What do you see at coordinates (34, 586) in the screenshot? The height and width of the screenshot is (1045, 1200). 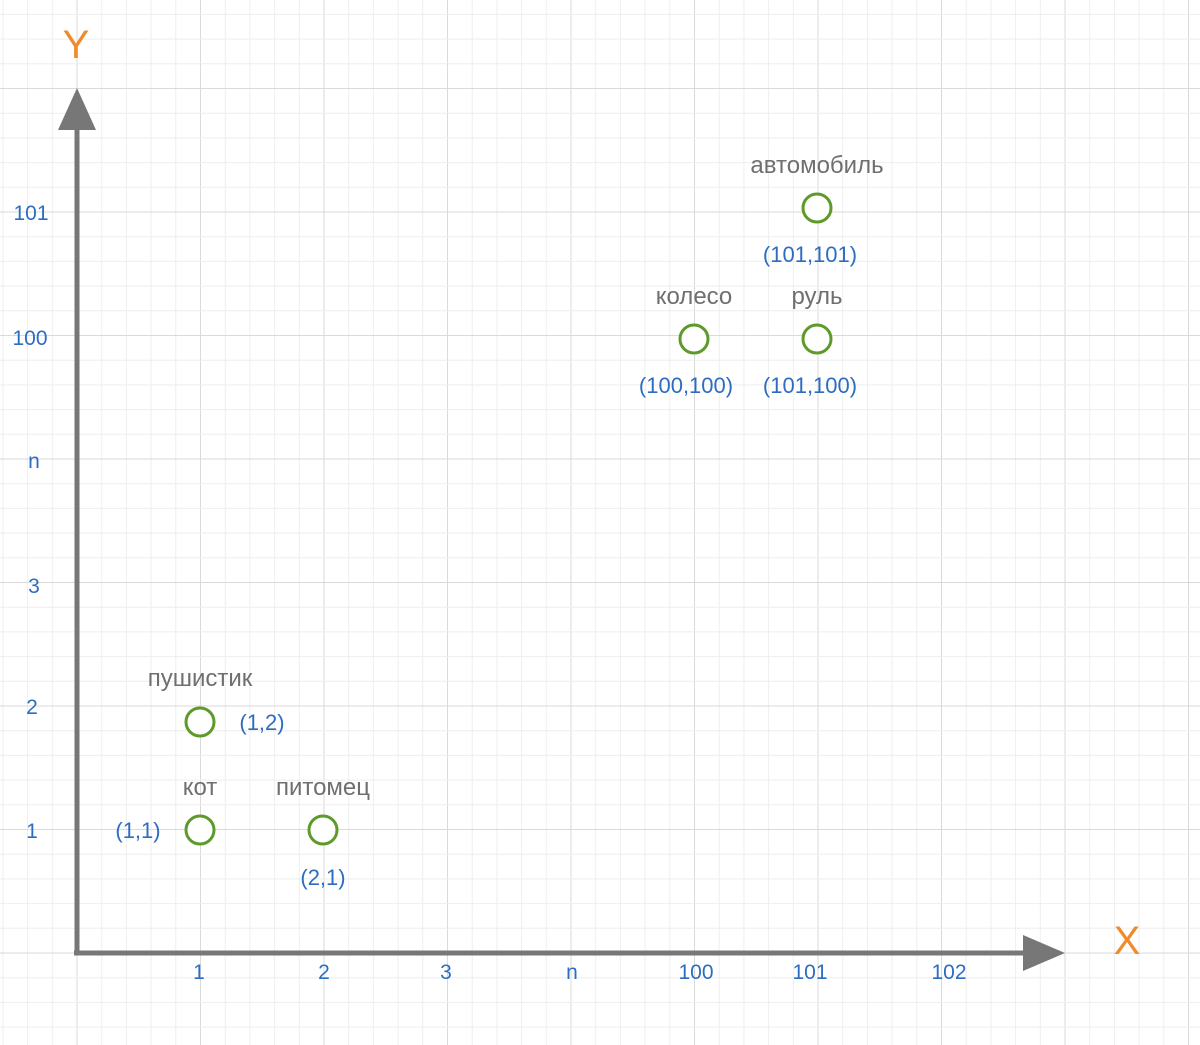 I see `y-tick-label: 3` at bounding box center [34, 586].